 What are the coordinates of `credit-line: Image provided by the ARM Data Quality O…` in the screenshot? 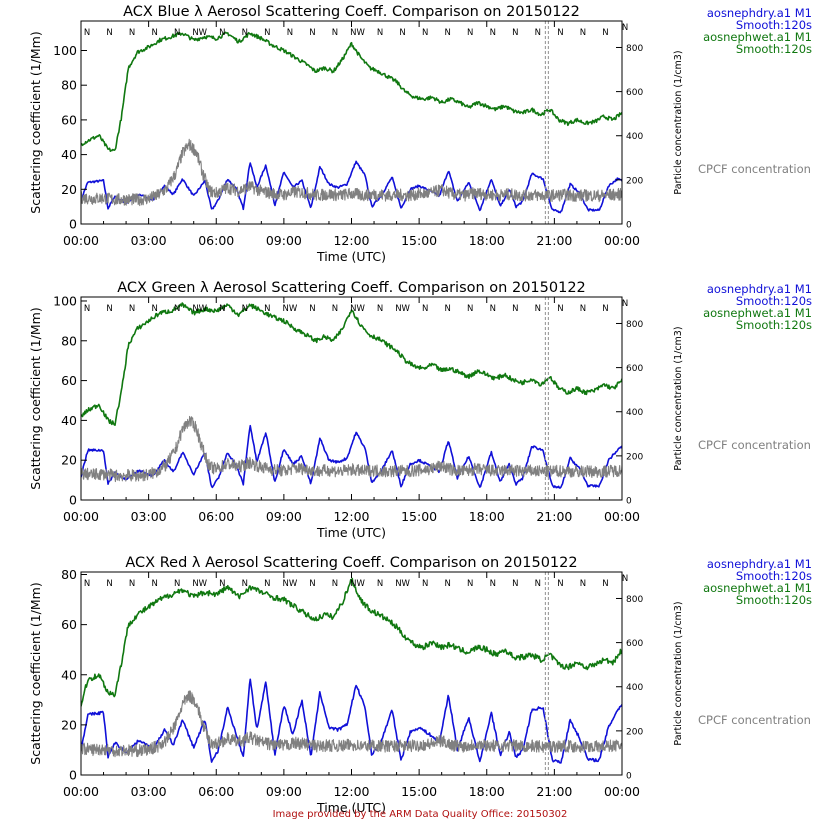 It's located at (420, 814).